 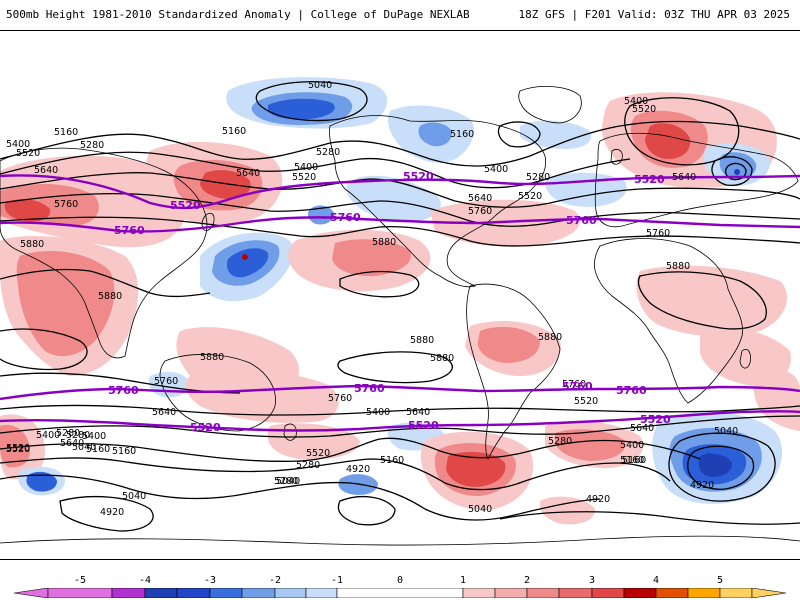 What do you see at coordinates (592, 580) in the screenshot?
I see `colorbar-tick-label: 3` at bounding box center [592, 580].